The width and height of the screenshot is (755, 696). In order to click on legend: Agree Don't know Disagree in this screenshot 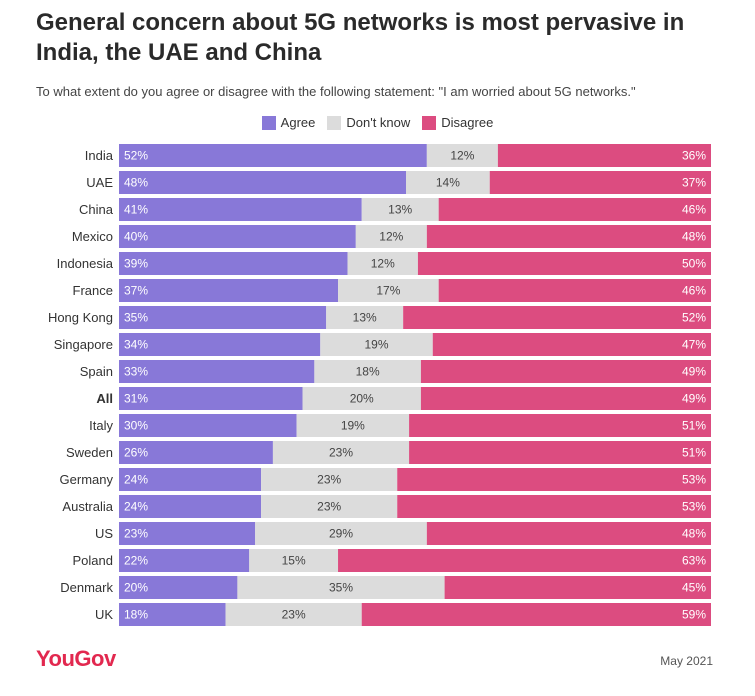, I will do `click(377, 122)`.